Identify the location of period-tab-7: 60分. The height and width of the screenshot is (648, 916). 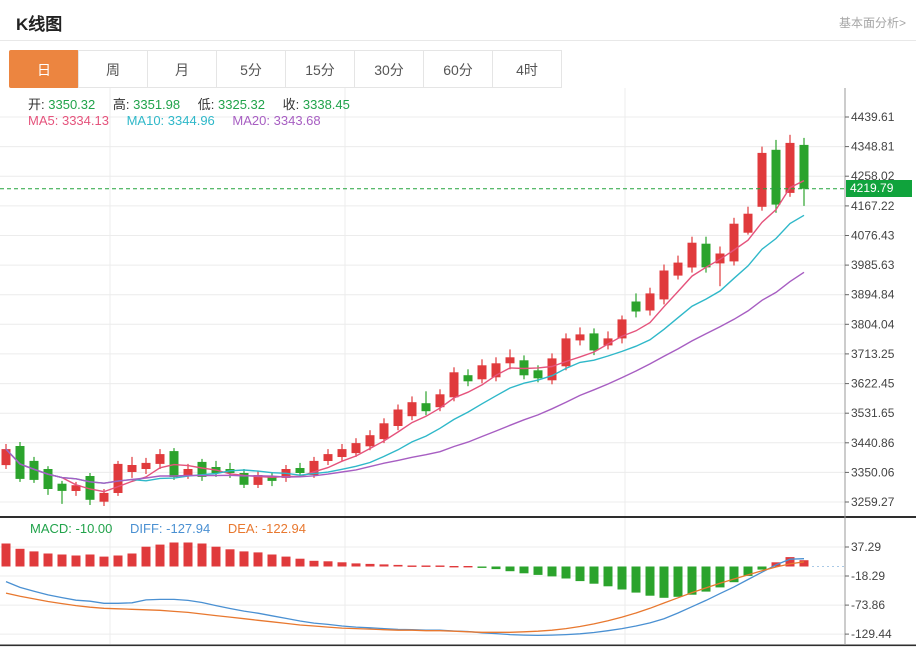
(458, 69).